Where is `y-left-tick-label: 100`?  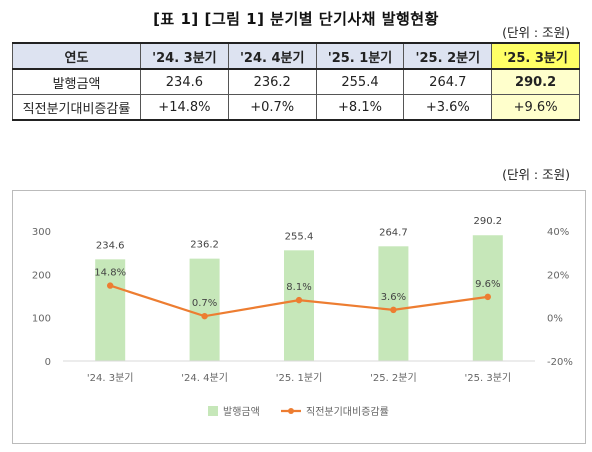 y-left-tick-label: 100 is located at coordinates (41, 319).